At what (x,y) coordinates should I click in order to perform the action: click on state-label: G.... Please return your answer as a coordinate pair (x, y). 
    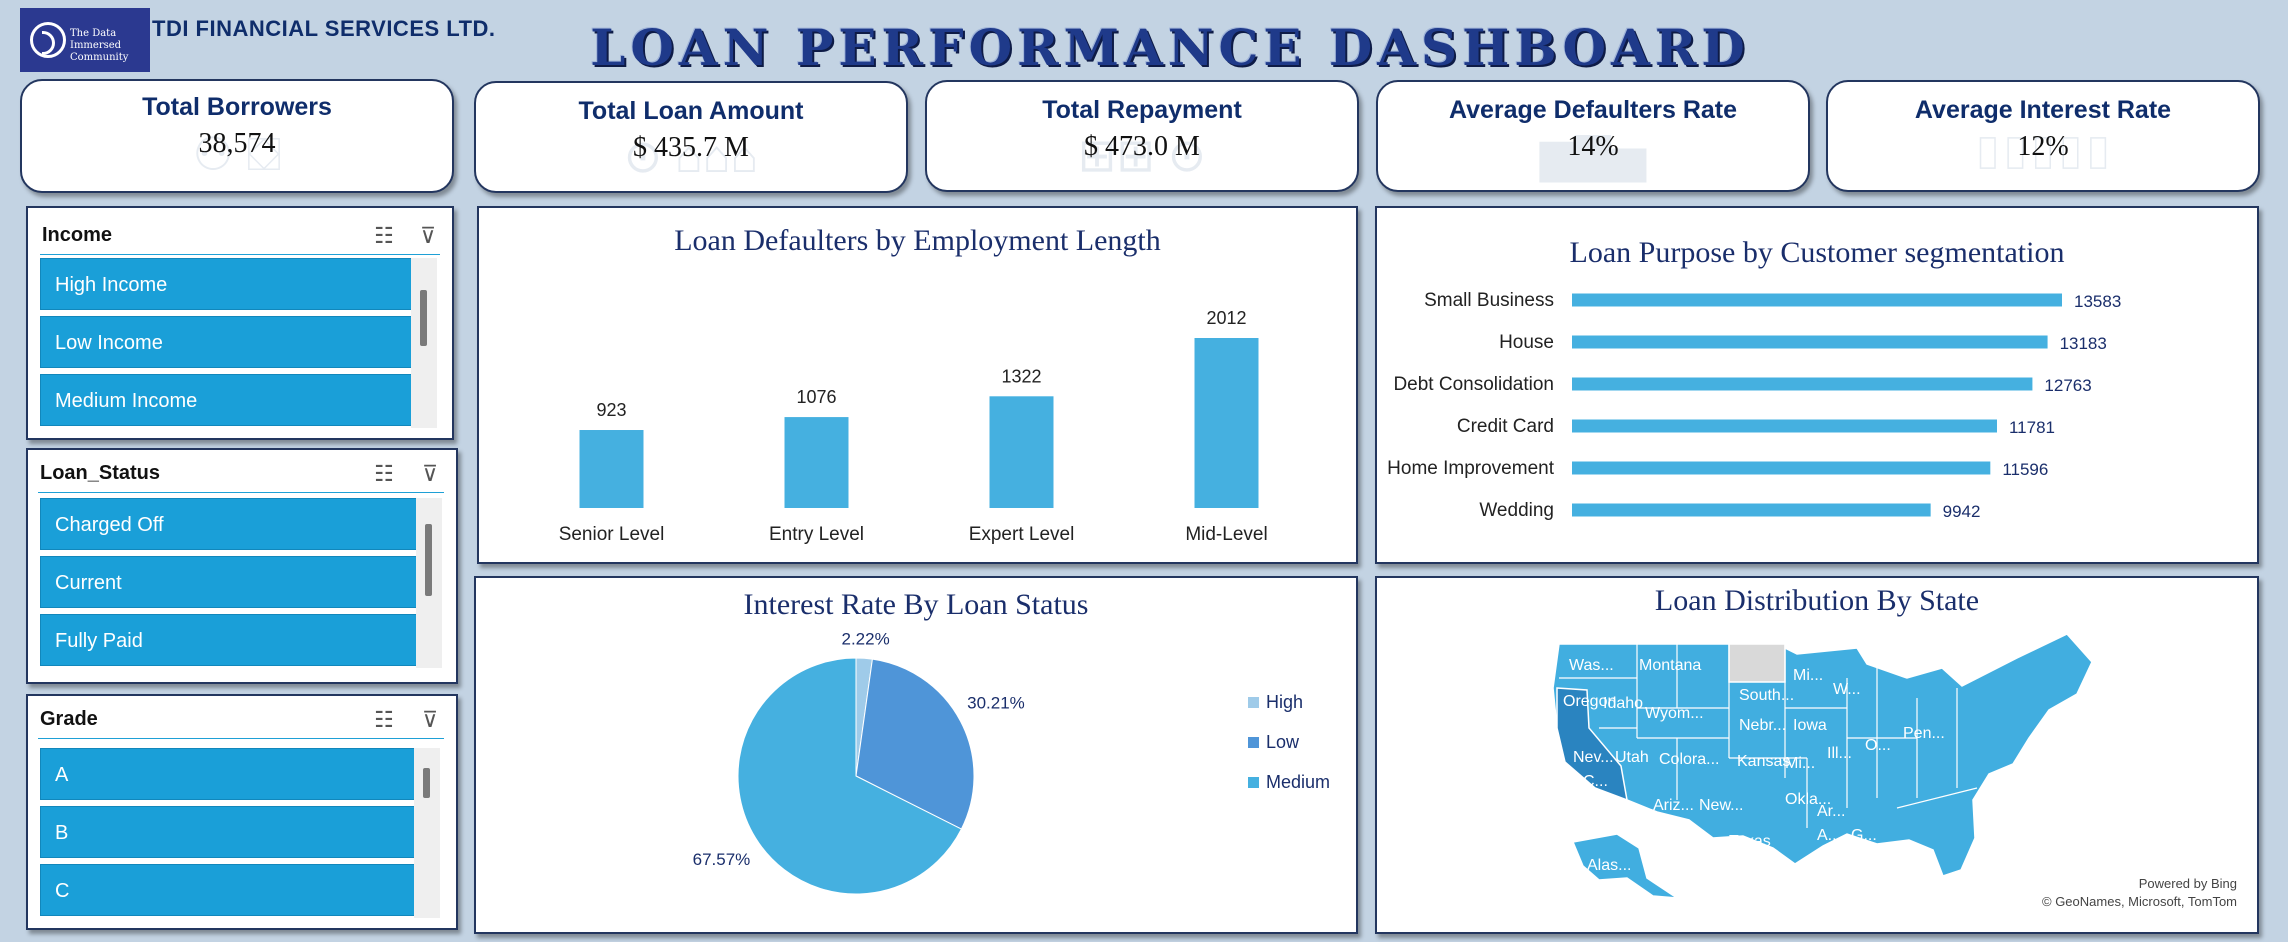
    Looking at the image, I should click on (1864, 835).